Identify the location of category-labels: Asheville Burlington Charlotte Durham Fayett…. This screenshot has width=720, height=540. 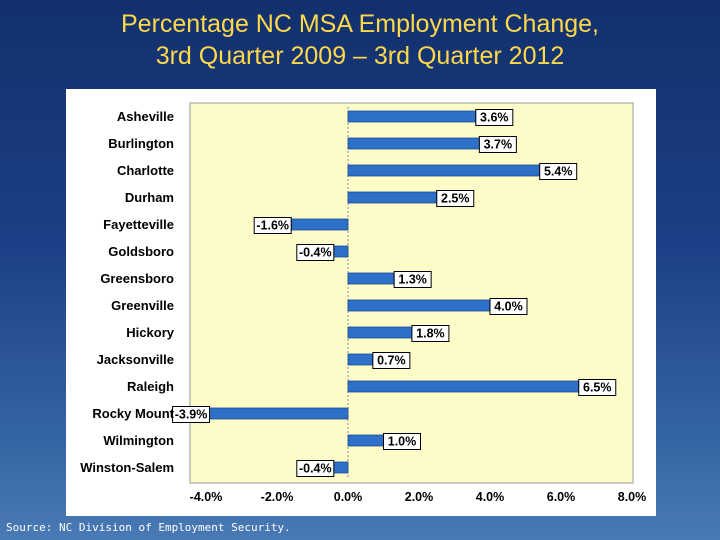
(127, 292).